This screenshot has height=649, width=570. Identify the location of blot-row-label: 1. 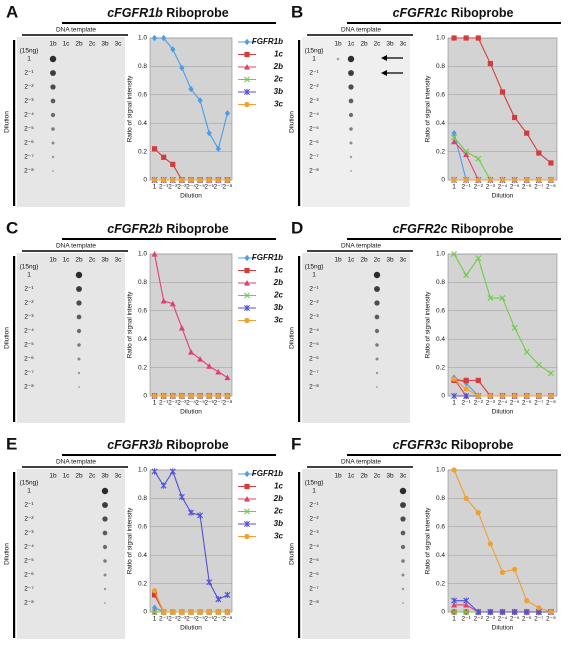
(314, 491).